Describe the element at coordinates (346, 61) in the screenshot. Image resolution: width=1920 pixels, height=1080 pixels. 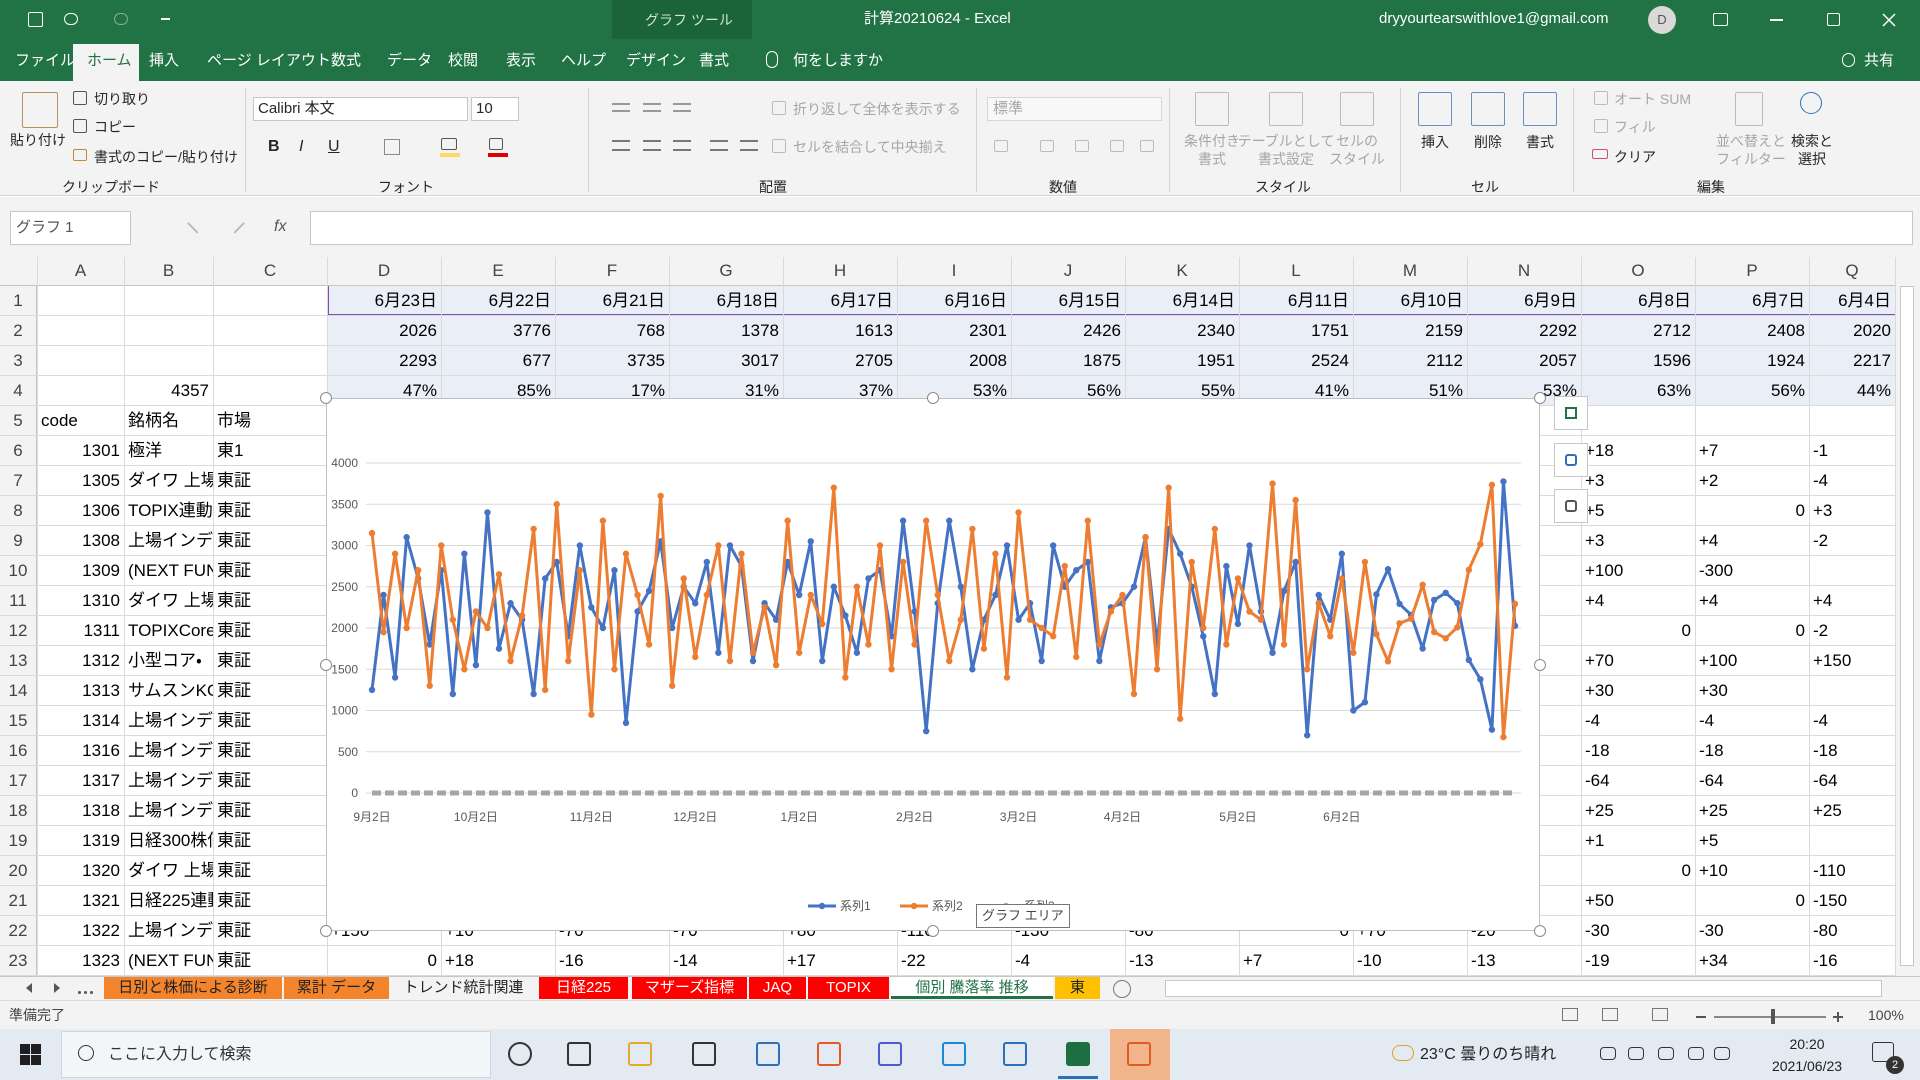
I see `ribbon-tab: 数式` at that location.